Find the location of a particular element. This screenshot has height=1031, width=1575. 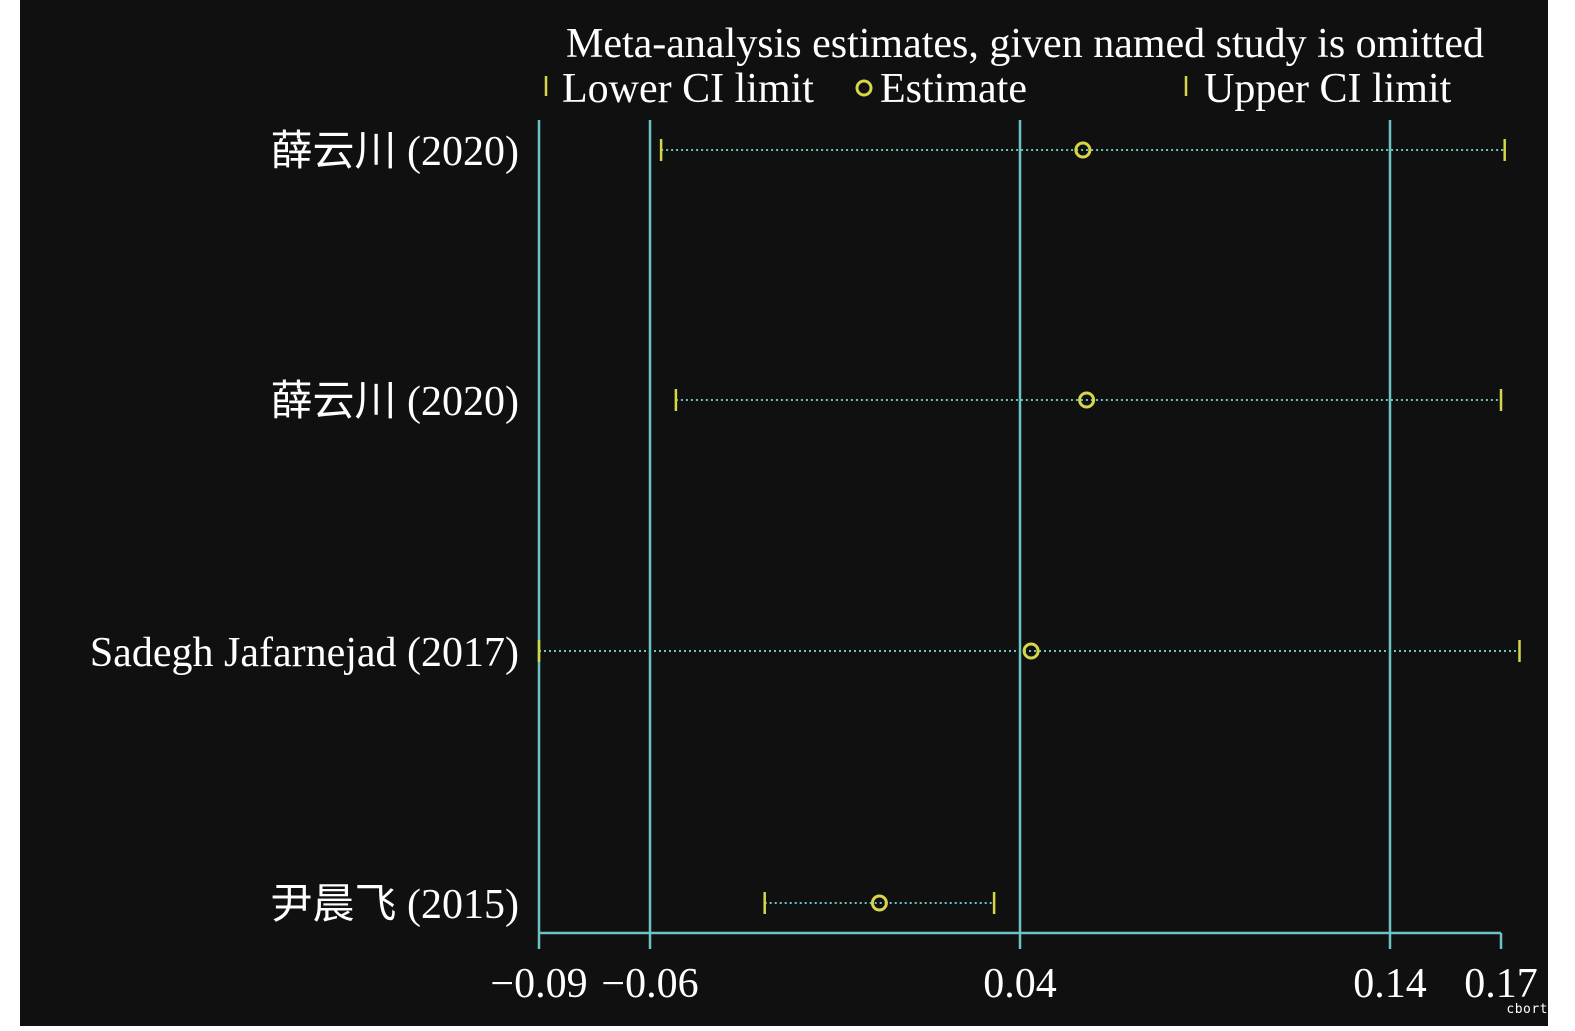

x-tick-label-1: −0.06 is located at coordinates (649, 984).